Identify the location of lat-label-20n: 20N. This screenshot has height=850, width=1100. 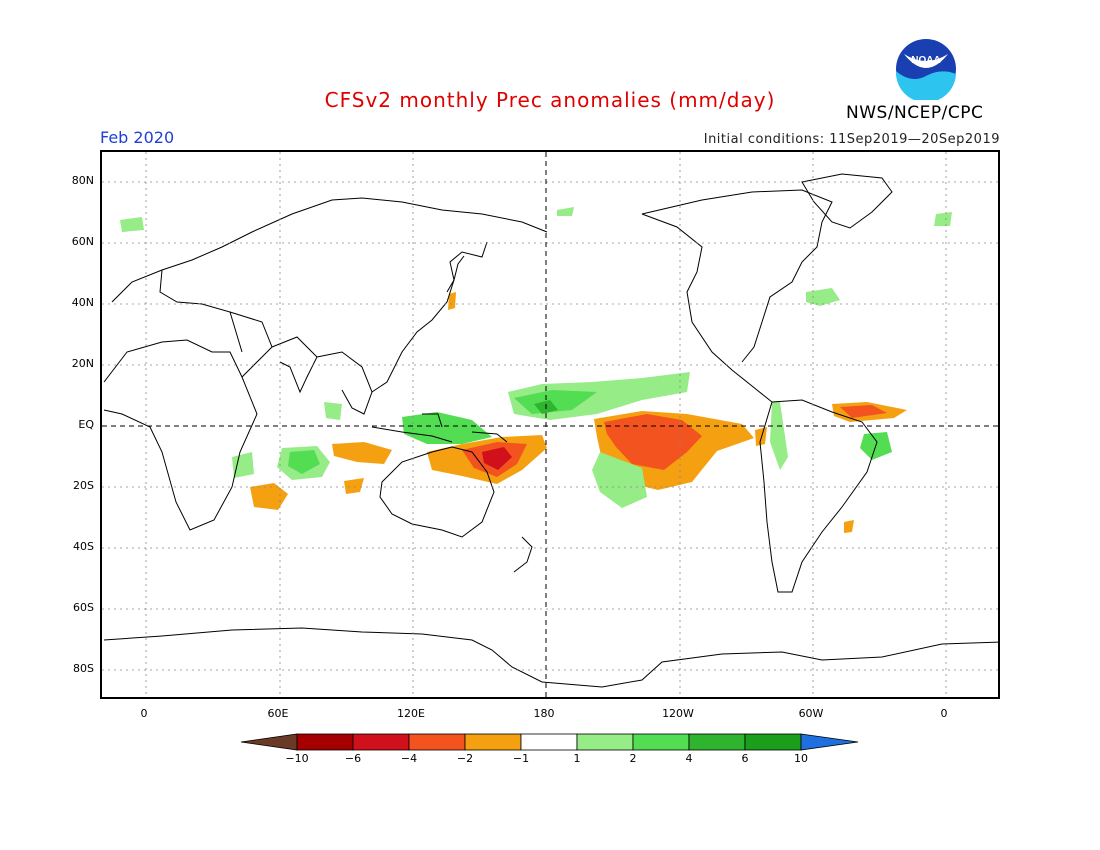
(82, 363).